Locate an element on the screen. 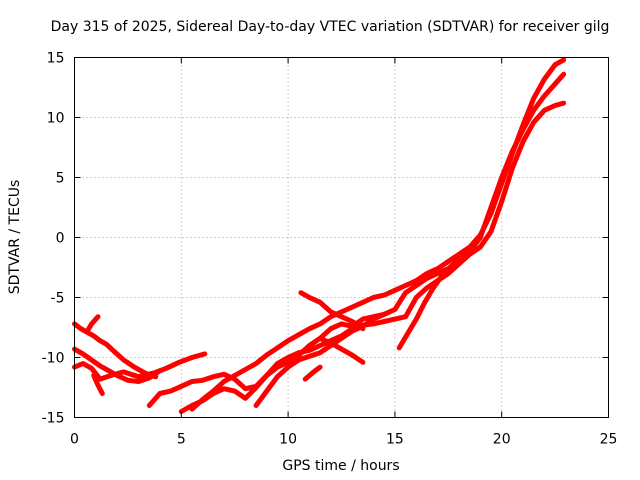 The height and width of the screenshot is (480, 640). series-track-c is located at coordinates (92, 324).